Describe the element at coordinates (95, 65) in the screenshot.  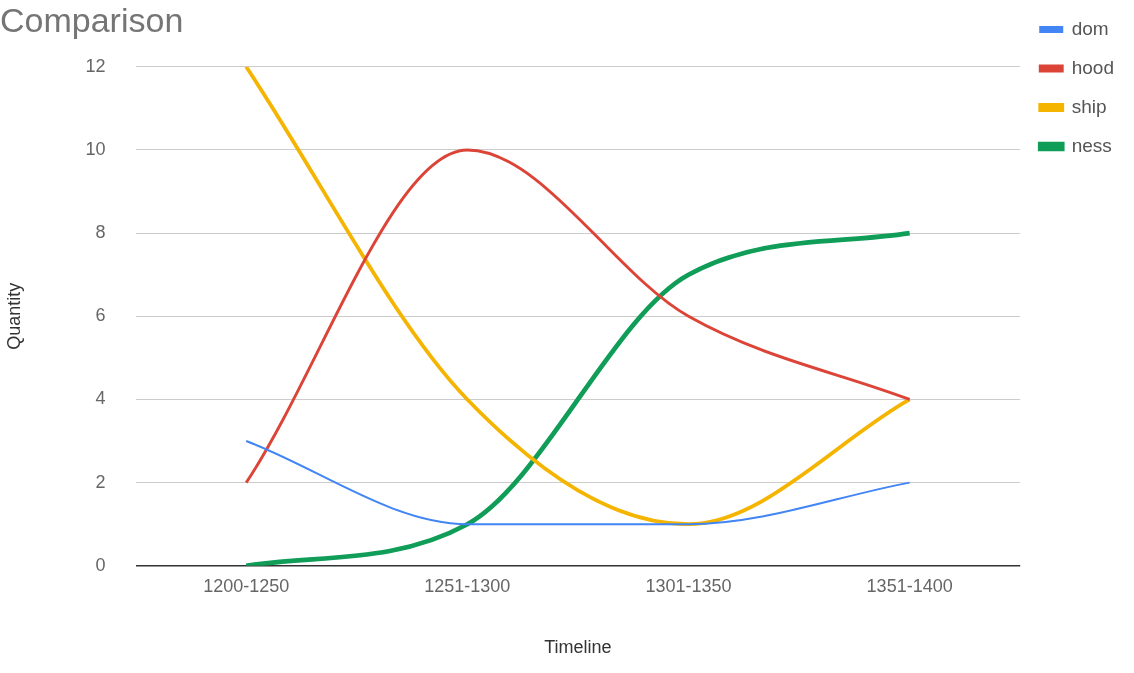
I see `y-tick-label: 12` at that location.